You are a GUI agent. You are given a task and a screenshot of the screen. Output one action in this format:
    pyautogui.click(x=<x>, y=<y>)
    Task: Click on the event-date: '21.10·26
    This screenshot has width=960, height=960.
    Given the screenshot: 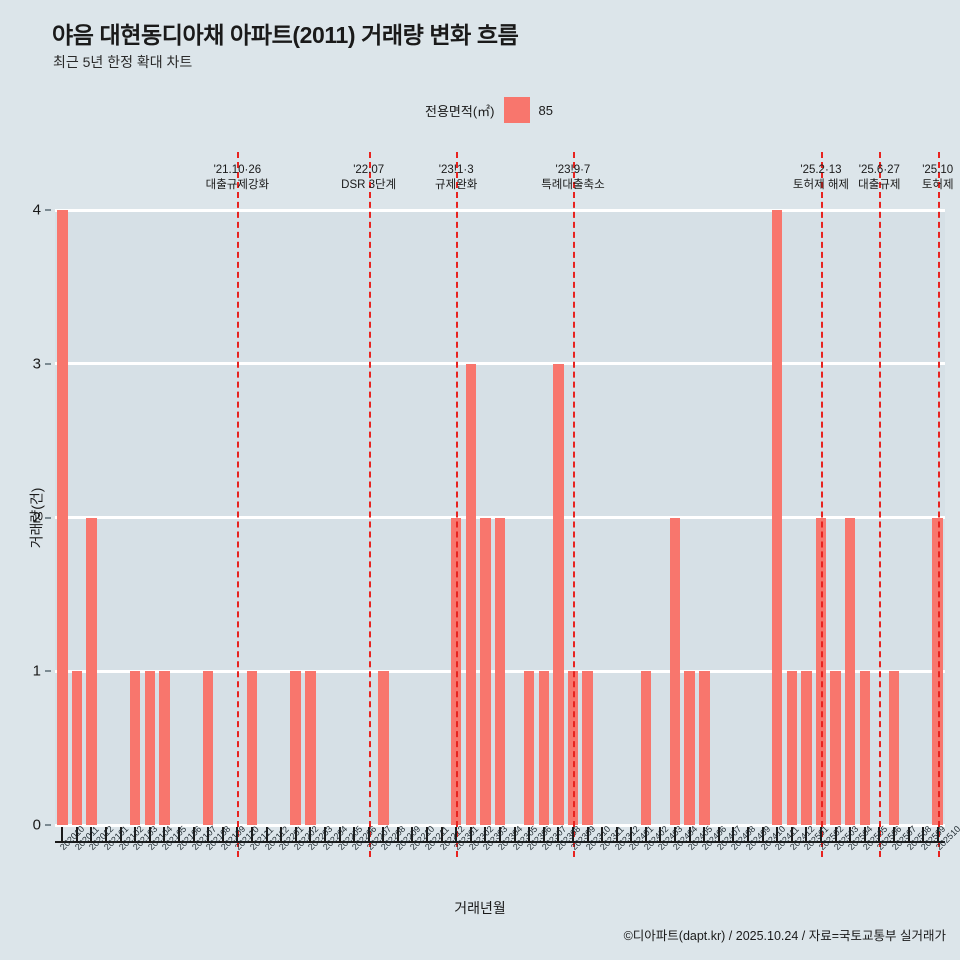 What is the action you would take?
    pyautogui.click(x=237, y=170)
    